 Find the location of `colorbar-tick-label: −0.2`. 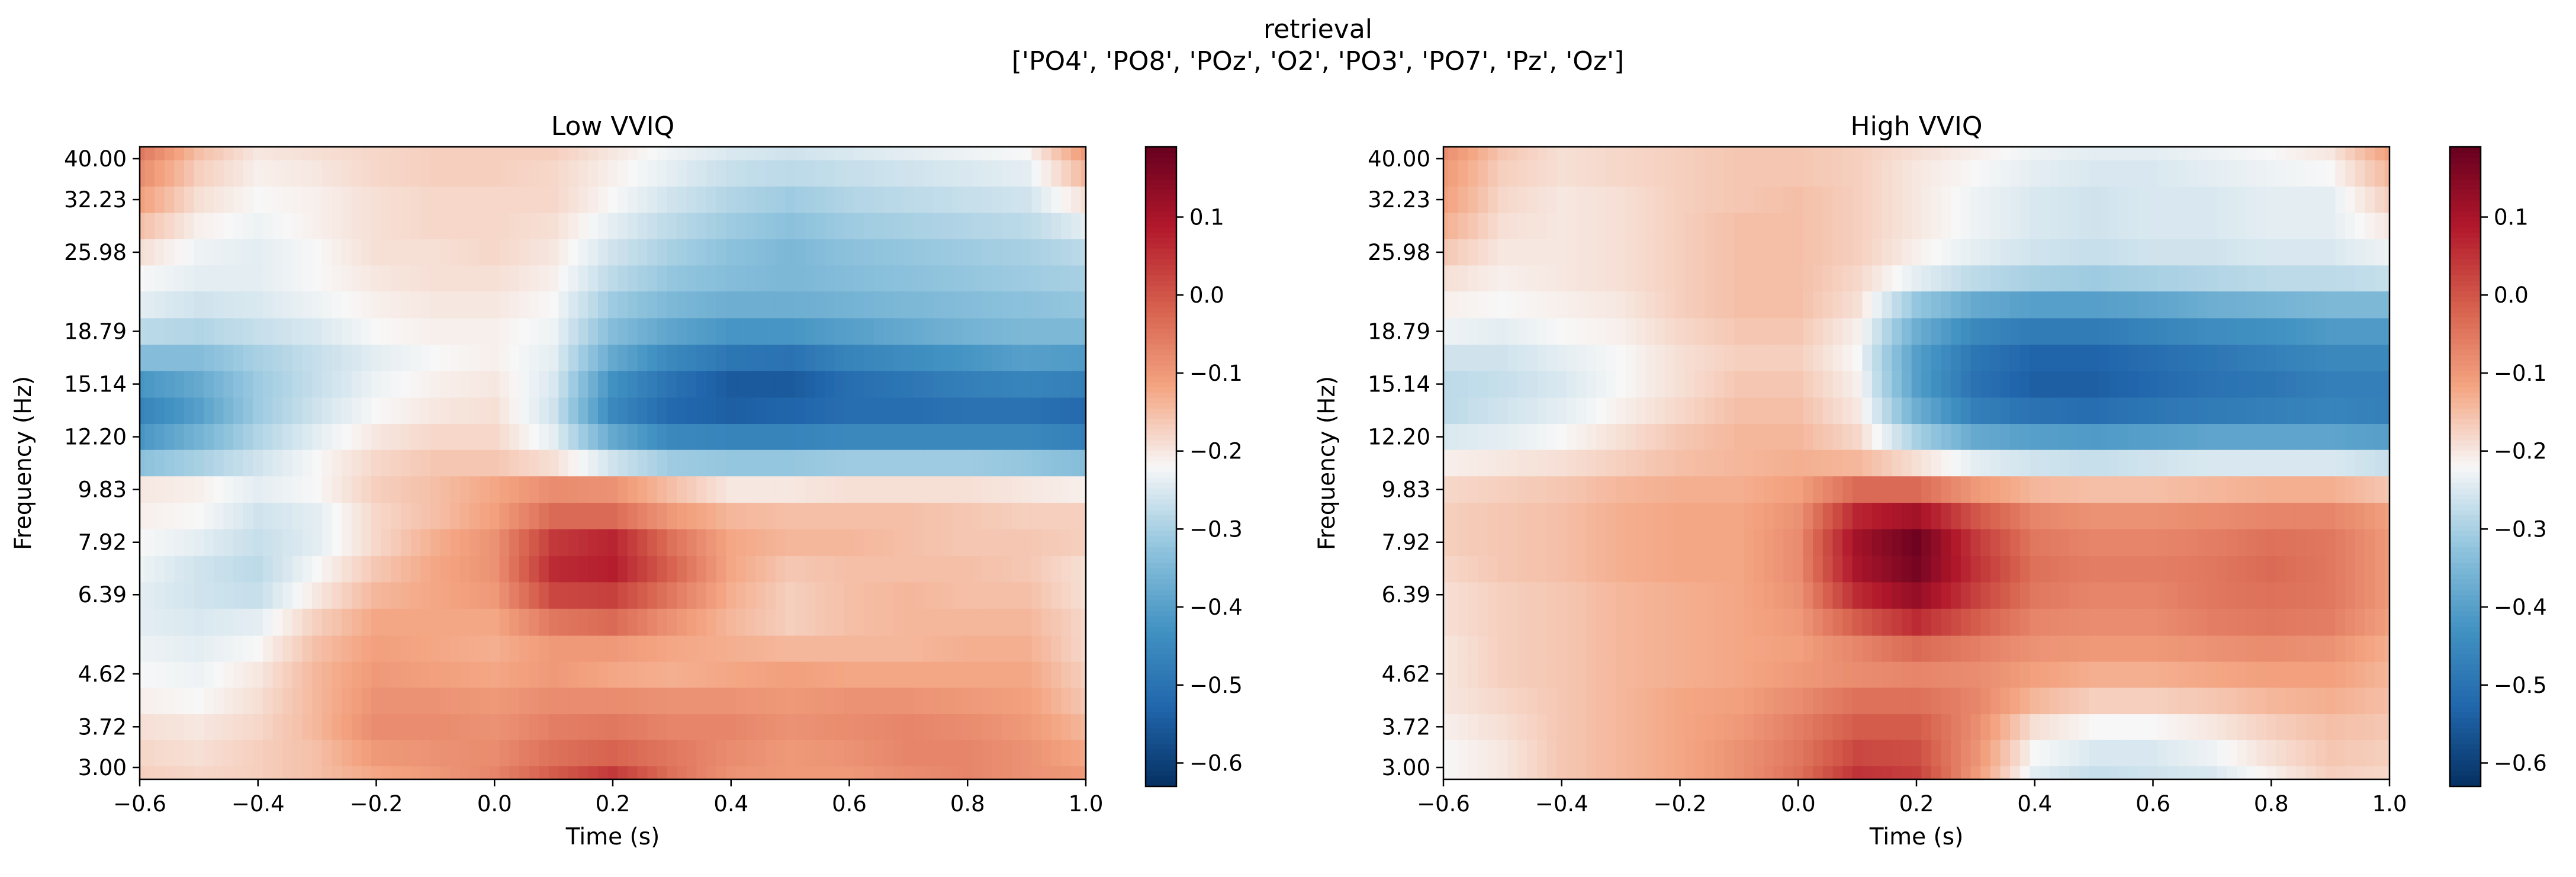

colorbar-tick-label: −0.2 is located at coordinates (1216, 451).